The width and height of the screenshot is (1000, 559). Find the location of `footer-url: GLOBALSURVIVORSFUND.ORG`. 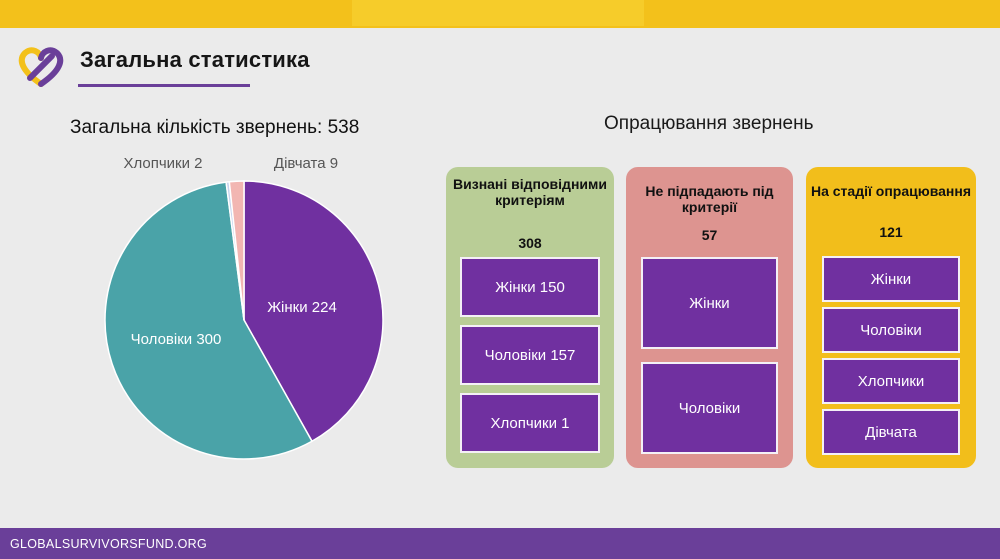

footer-url: GLOBALSURVIVORSFUND.ORG is located at coordinates (108, 544).